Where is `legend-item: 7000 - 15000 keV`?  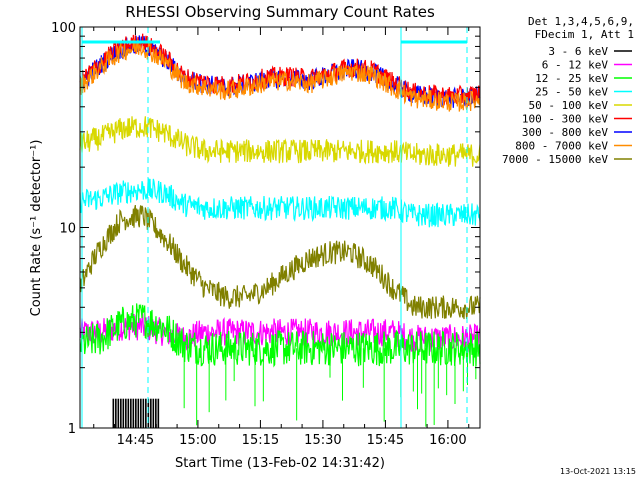 legend-item: 7000 - 15000 keV is located at coordinates (567, 159).